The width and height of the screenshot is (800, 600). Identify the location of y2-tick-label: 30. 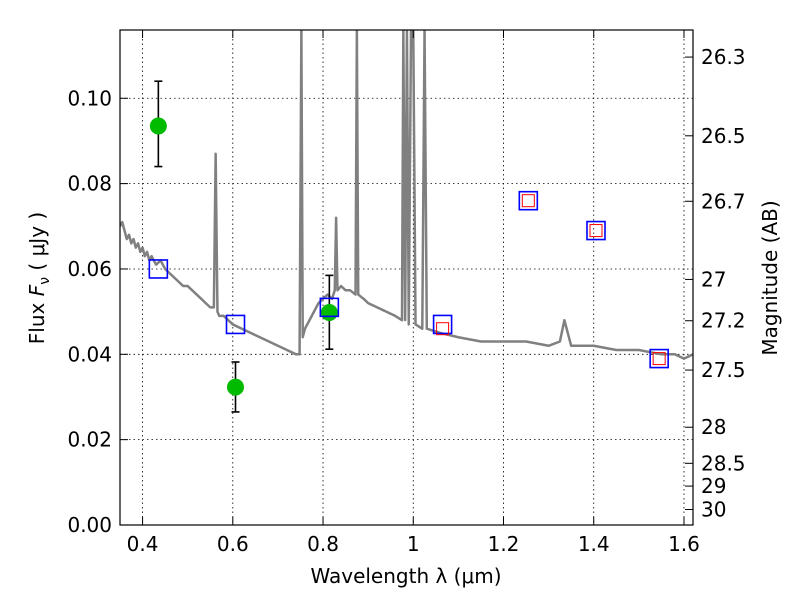
(713, 510).